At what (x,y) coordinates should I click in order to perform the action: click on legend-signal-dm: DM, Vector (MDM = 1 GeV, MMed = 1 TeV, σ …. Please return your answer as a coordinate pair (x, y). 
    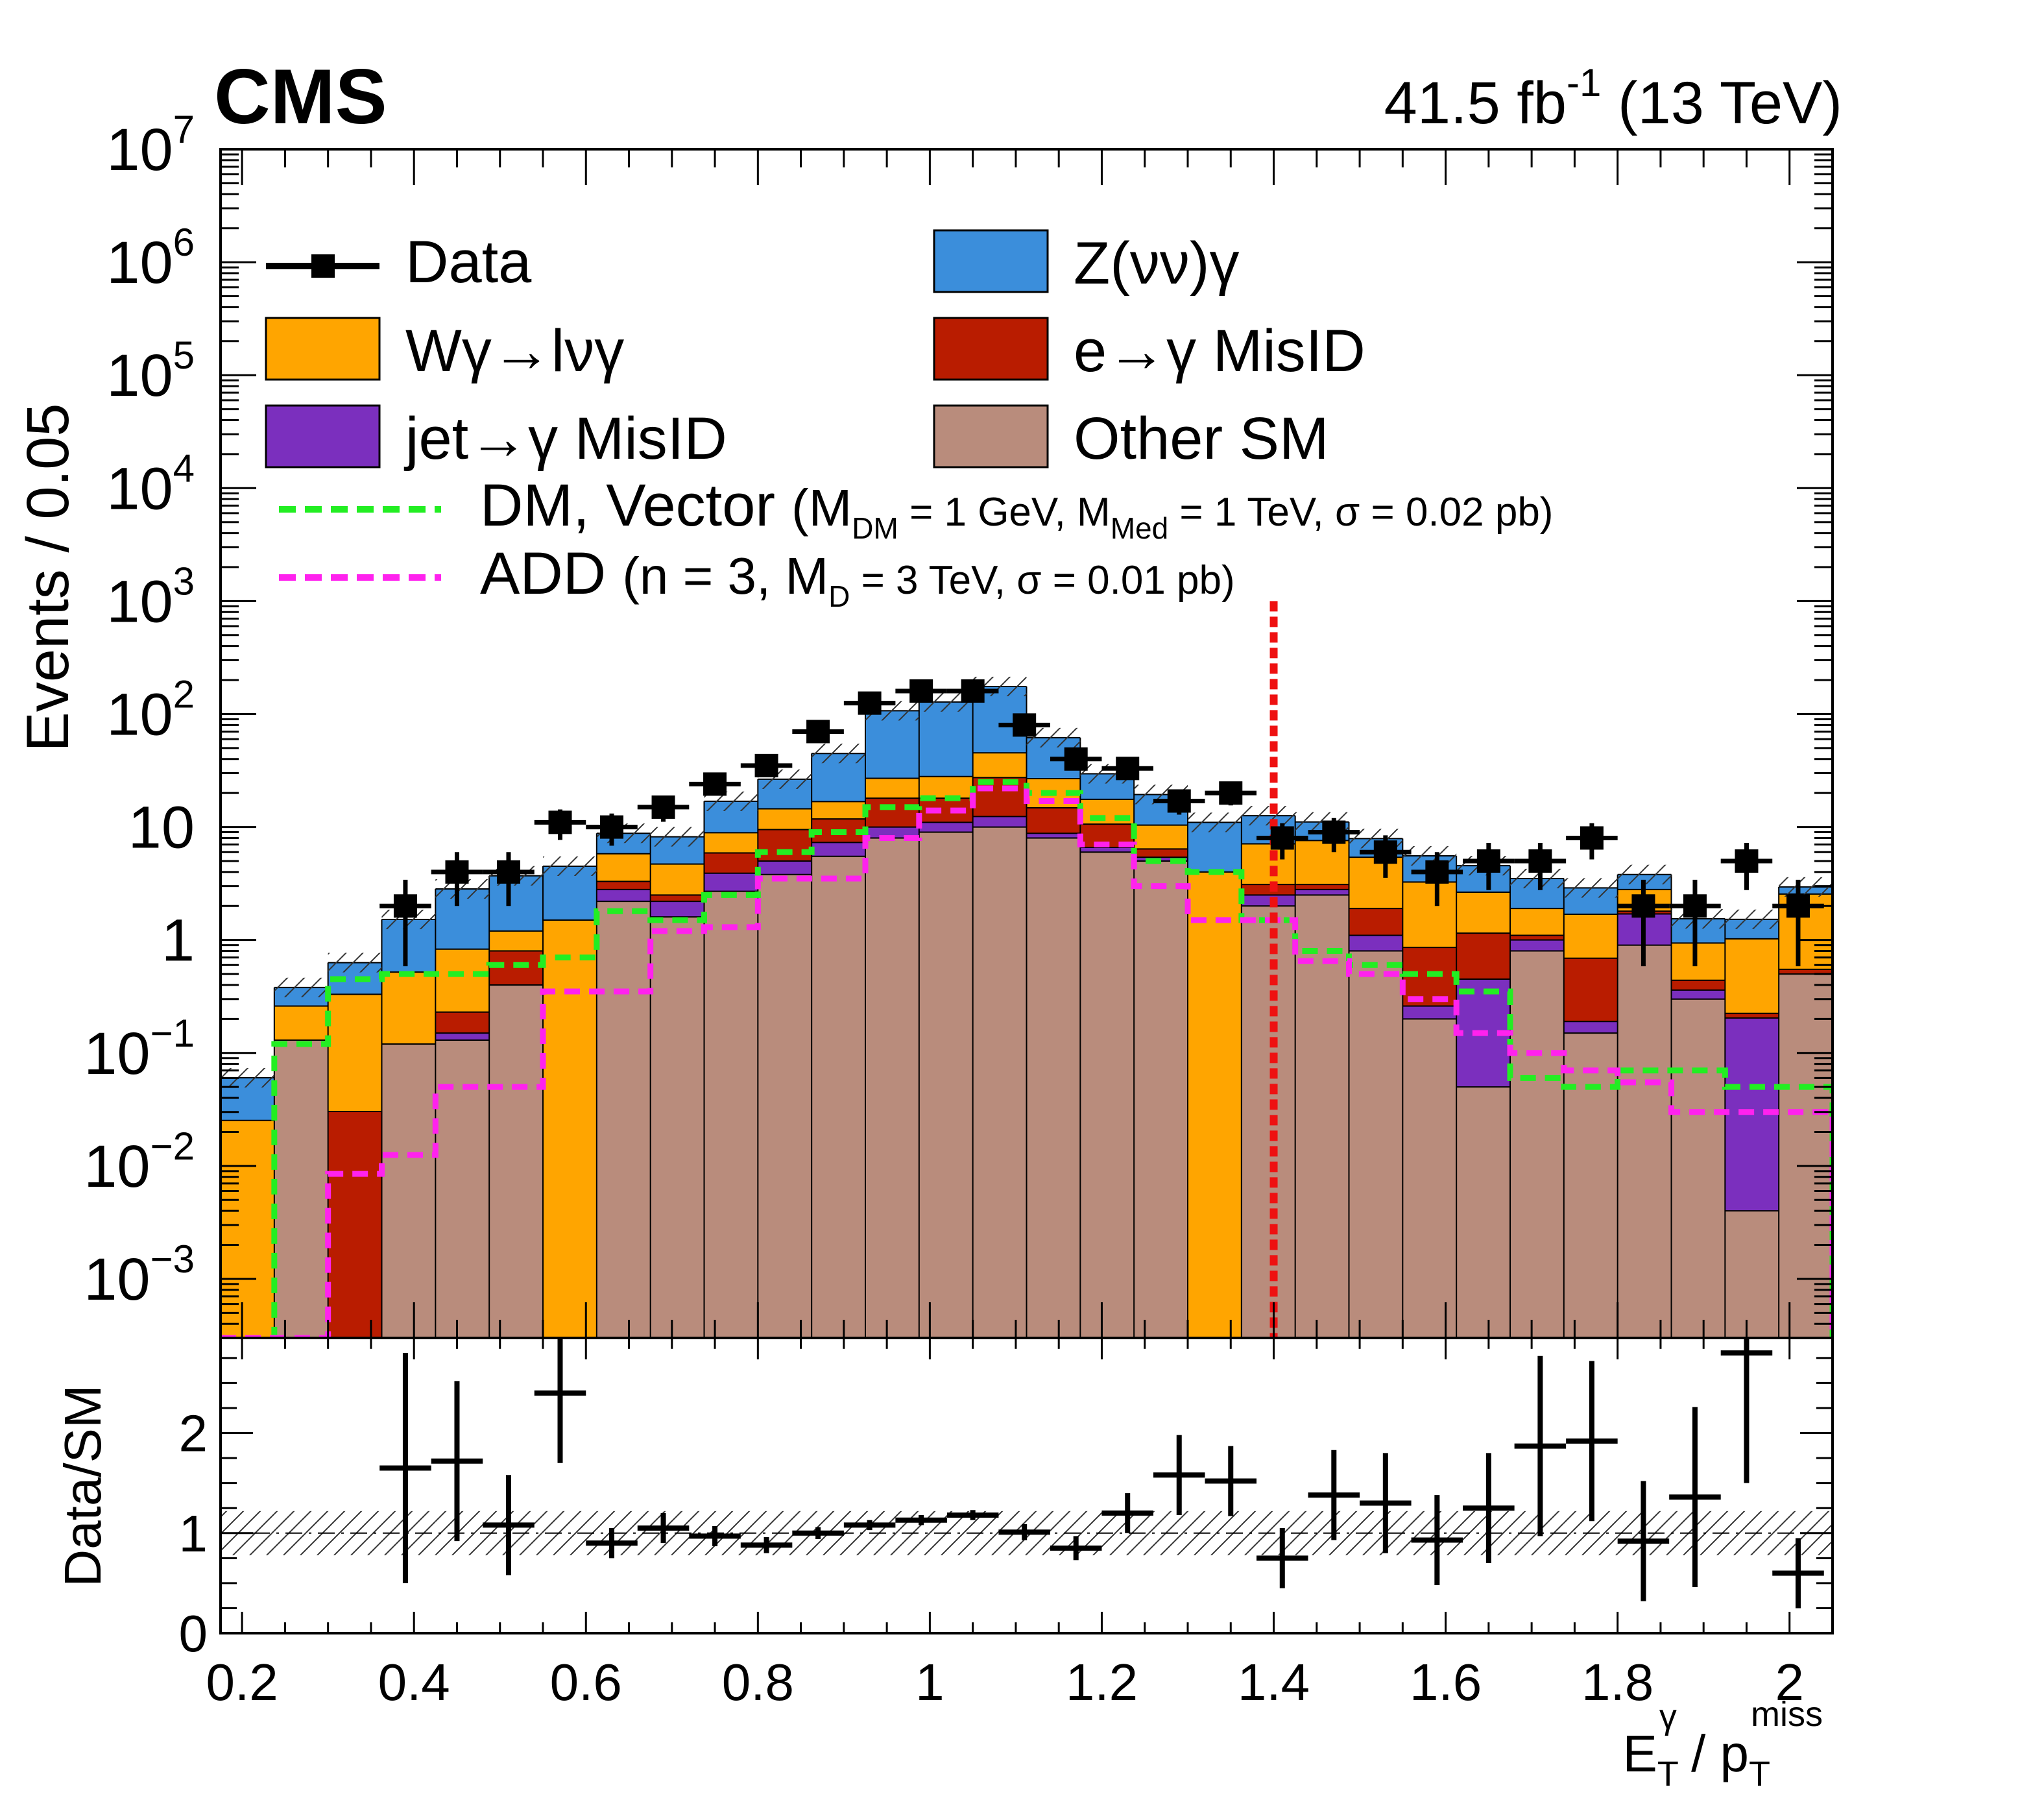
    Looking at the image, I should click on (916, 508).